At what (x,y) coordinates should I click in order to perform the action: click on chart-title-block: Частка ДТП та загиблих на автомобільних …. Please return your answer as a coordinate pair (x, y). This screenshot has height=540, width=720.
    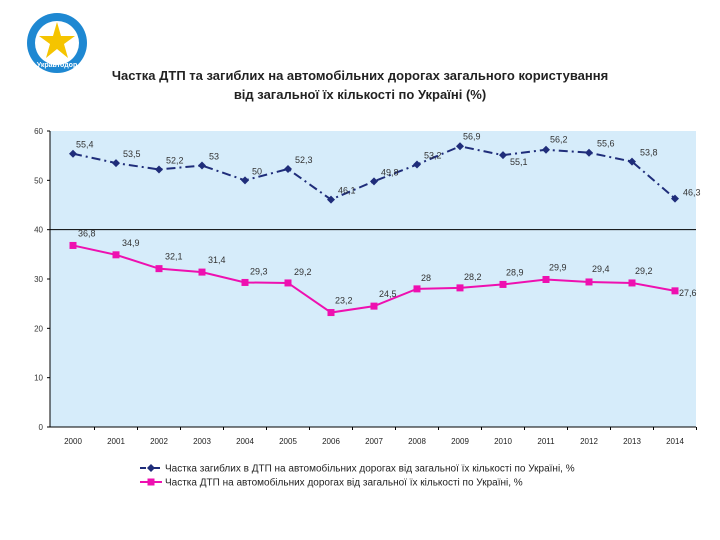
    Looking at the image, I should click on (360, 85).